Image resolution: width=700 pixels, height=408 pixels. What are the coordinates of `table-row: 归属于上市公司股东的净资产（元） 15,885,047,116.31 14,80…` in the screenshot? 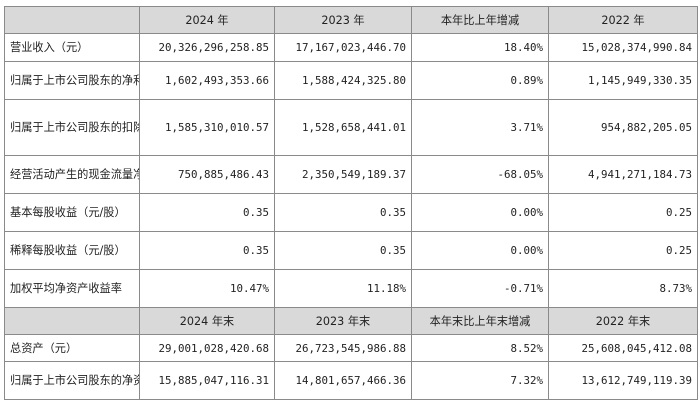 It's located at (351, 380).